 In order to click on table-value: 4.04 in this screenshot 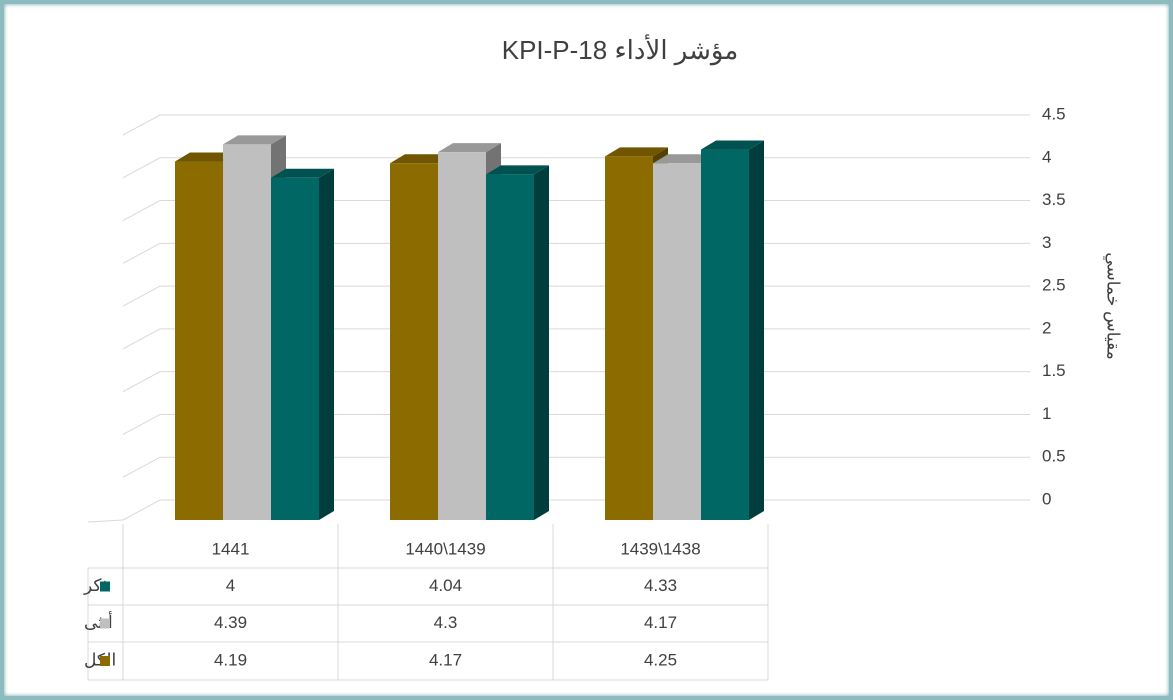, I will do `click(445, 585)`.